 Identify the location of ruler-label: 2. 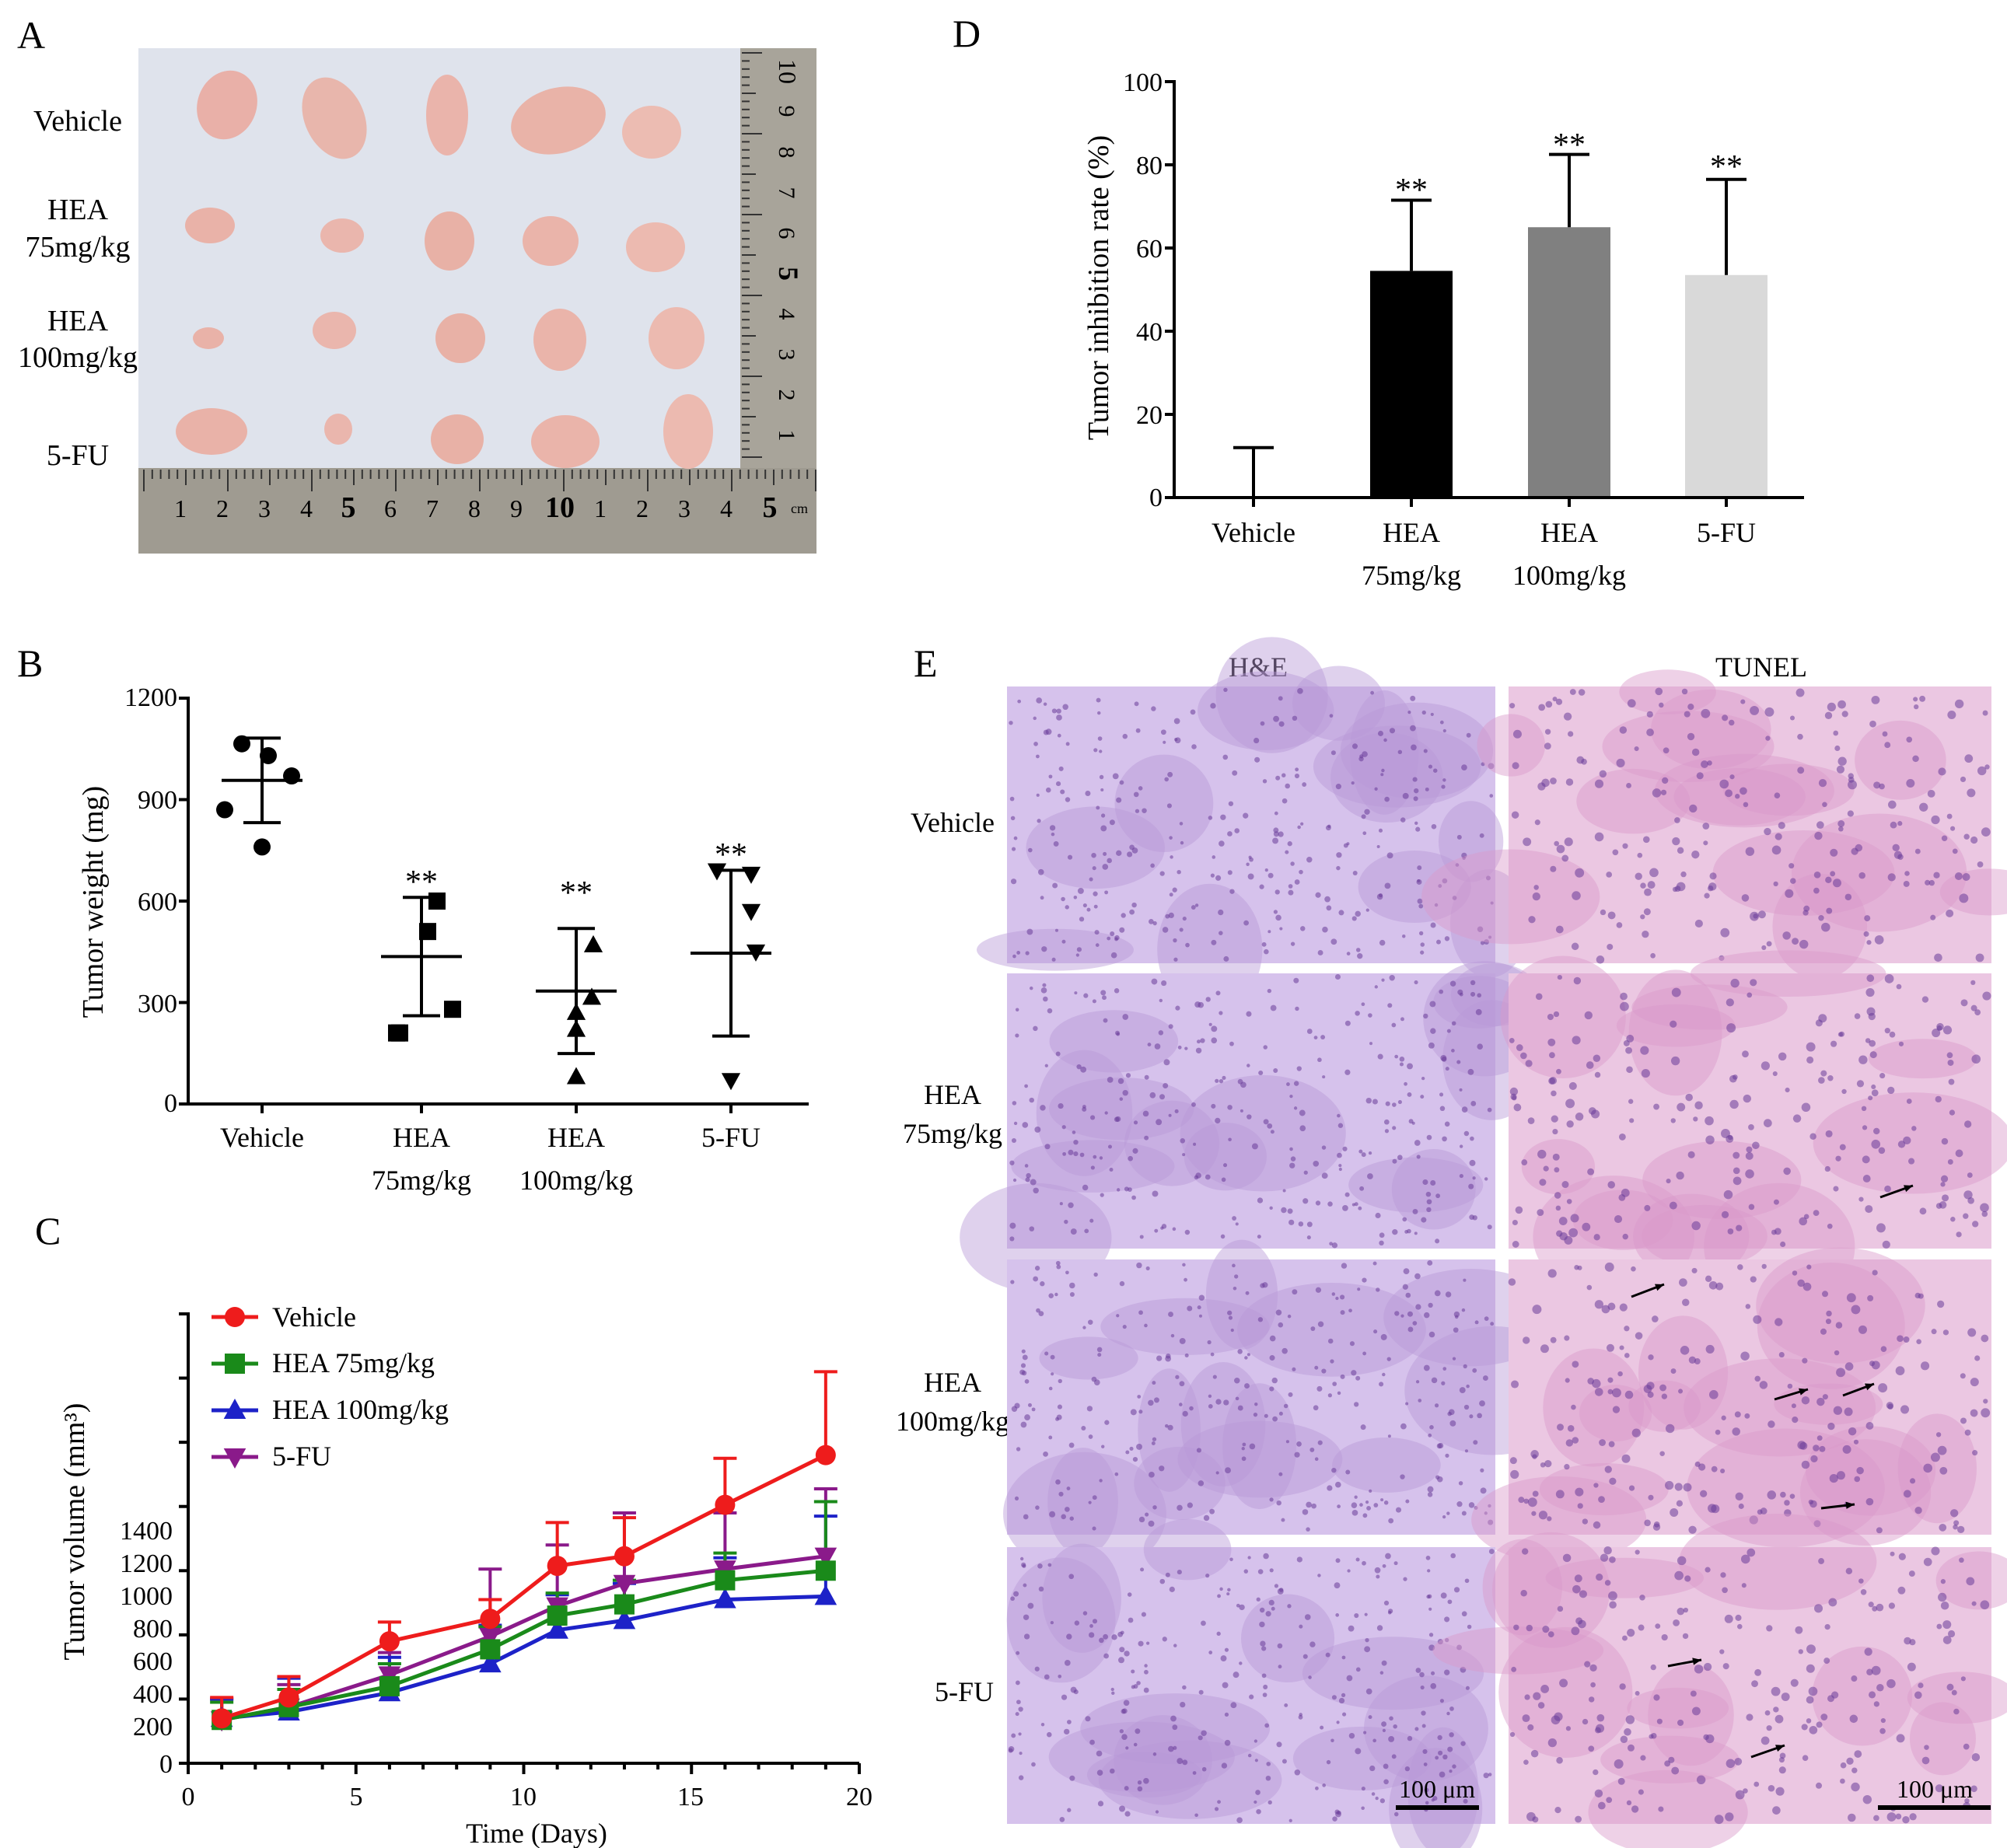
(222, 508).